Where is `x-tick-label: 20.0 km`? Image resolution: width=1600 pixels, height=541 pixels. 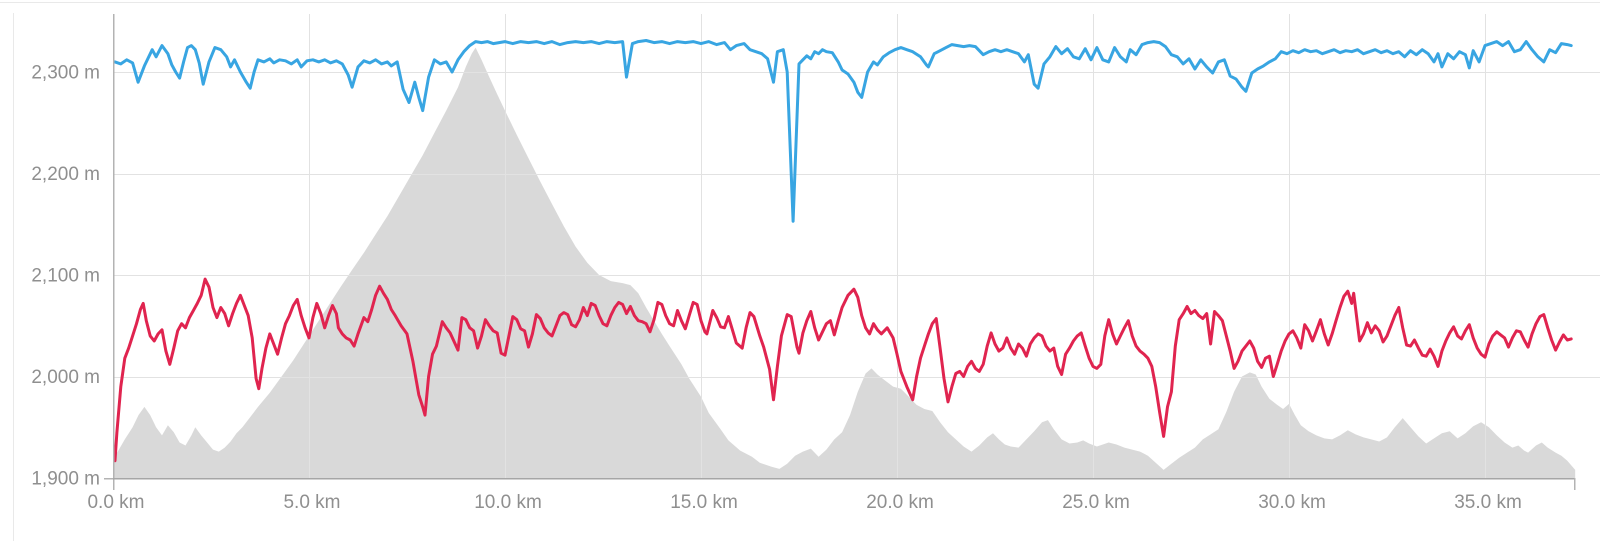 x-tick-label: 20.0 km is located at coordinates (900, 502).